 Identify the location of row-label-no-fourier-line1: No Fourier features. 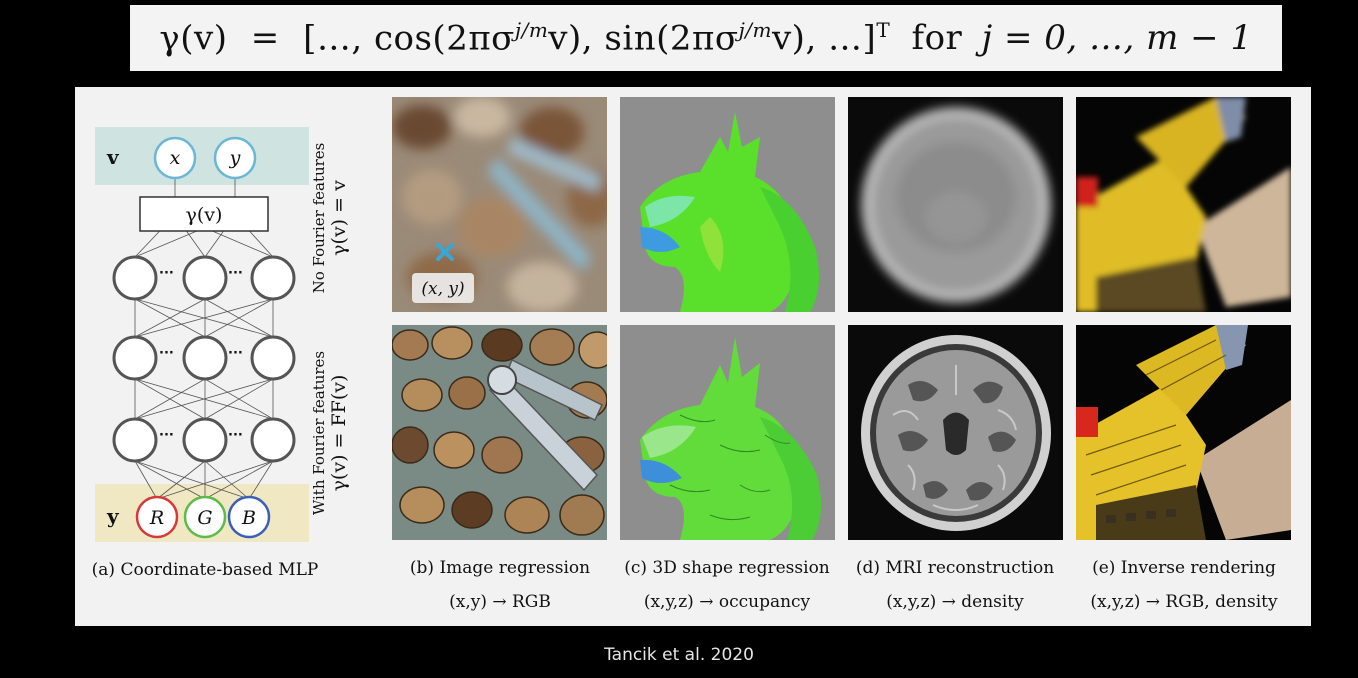
(319, 218).